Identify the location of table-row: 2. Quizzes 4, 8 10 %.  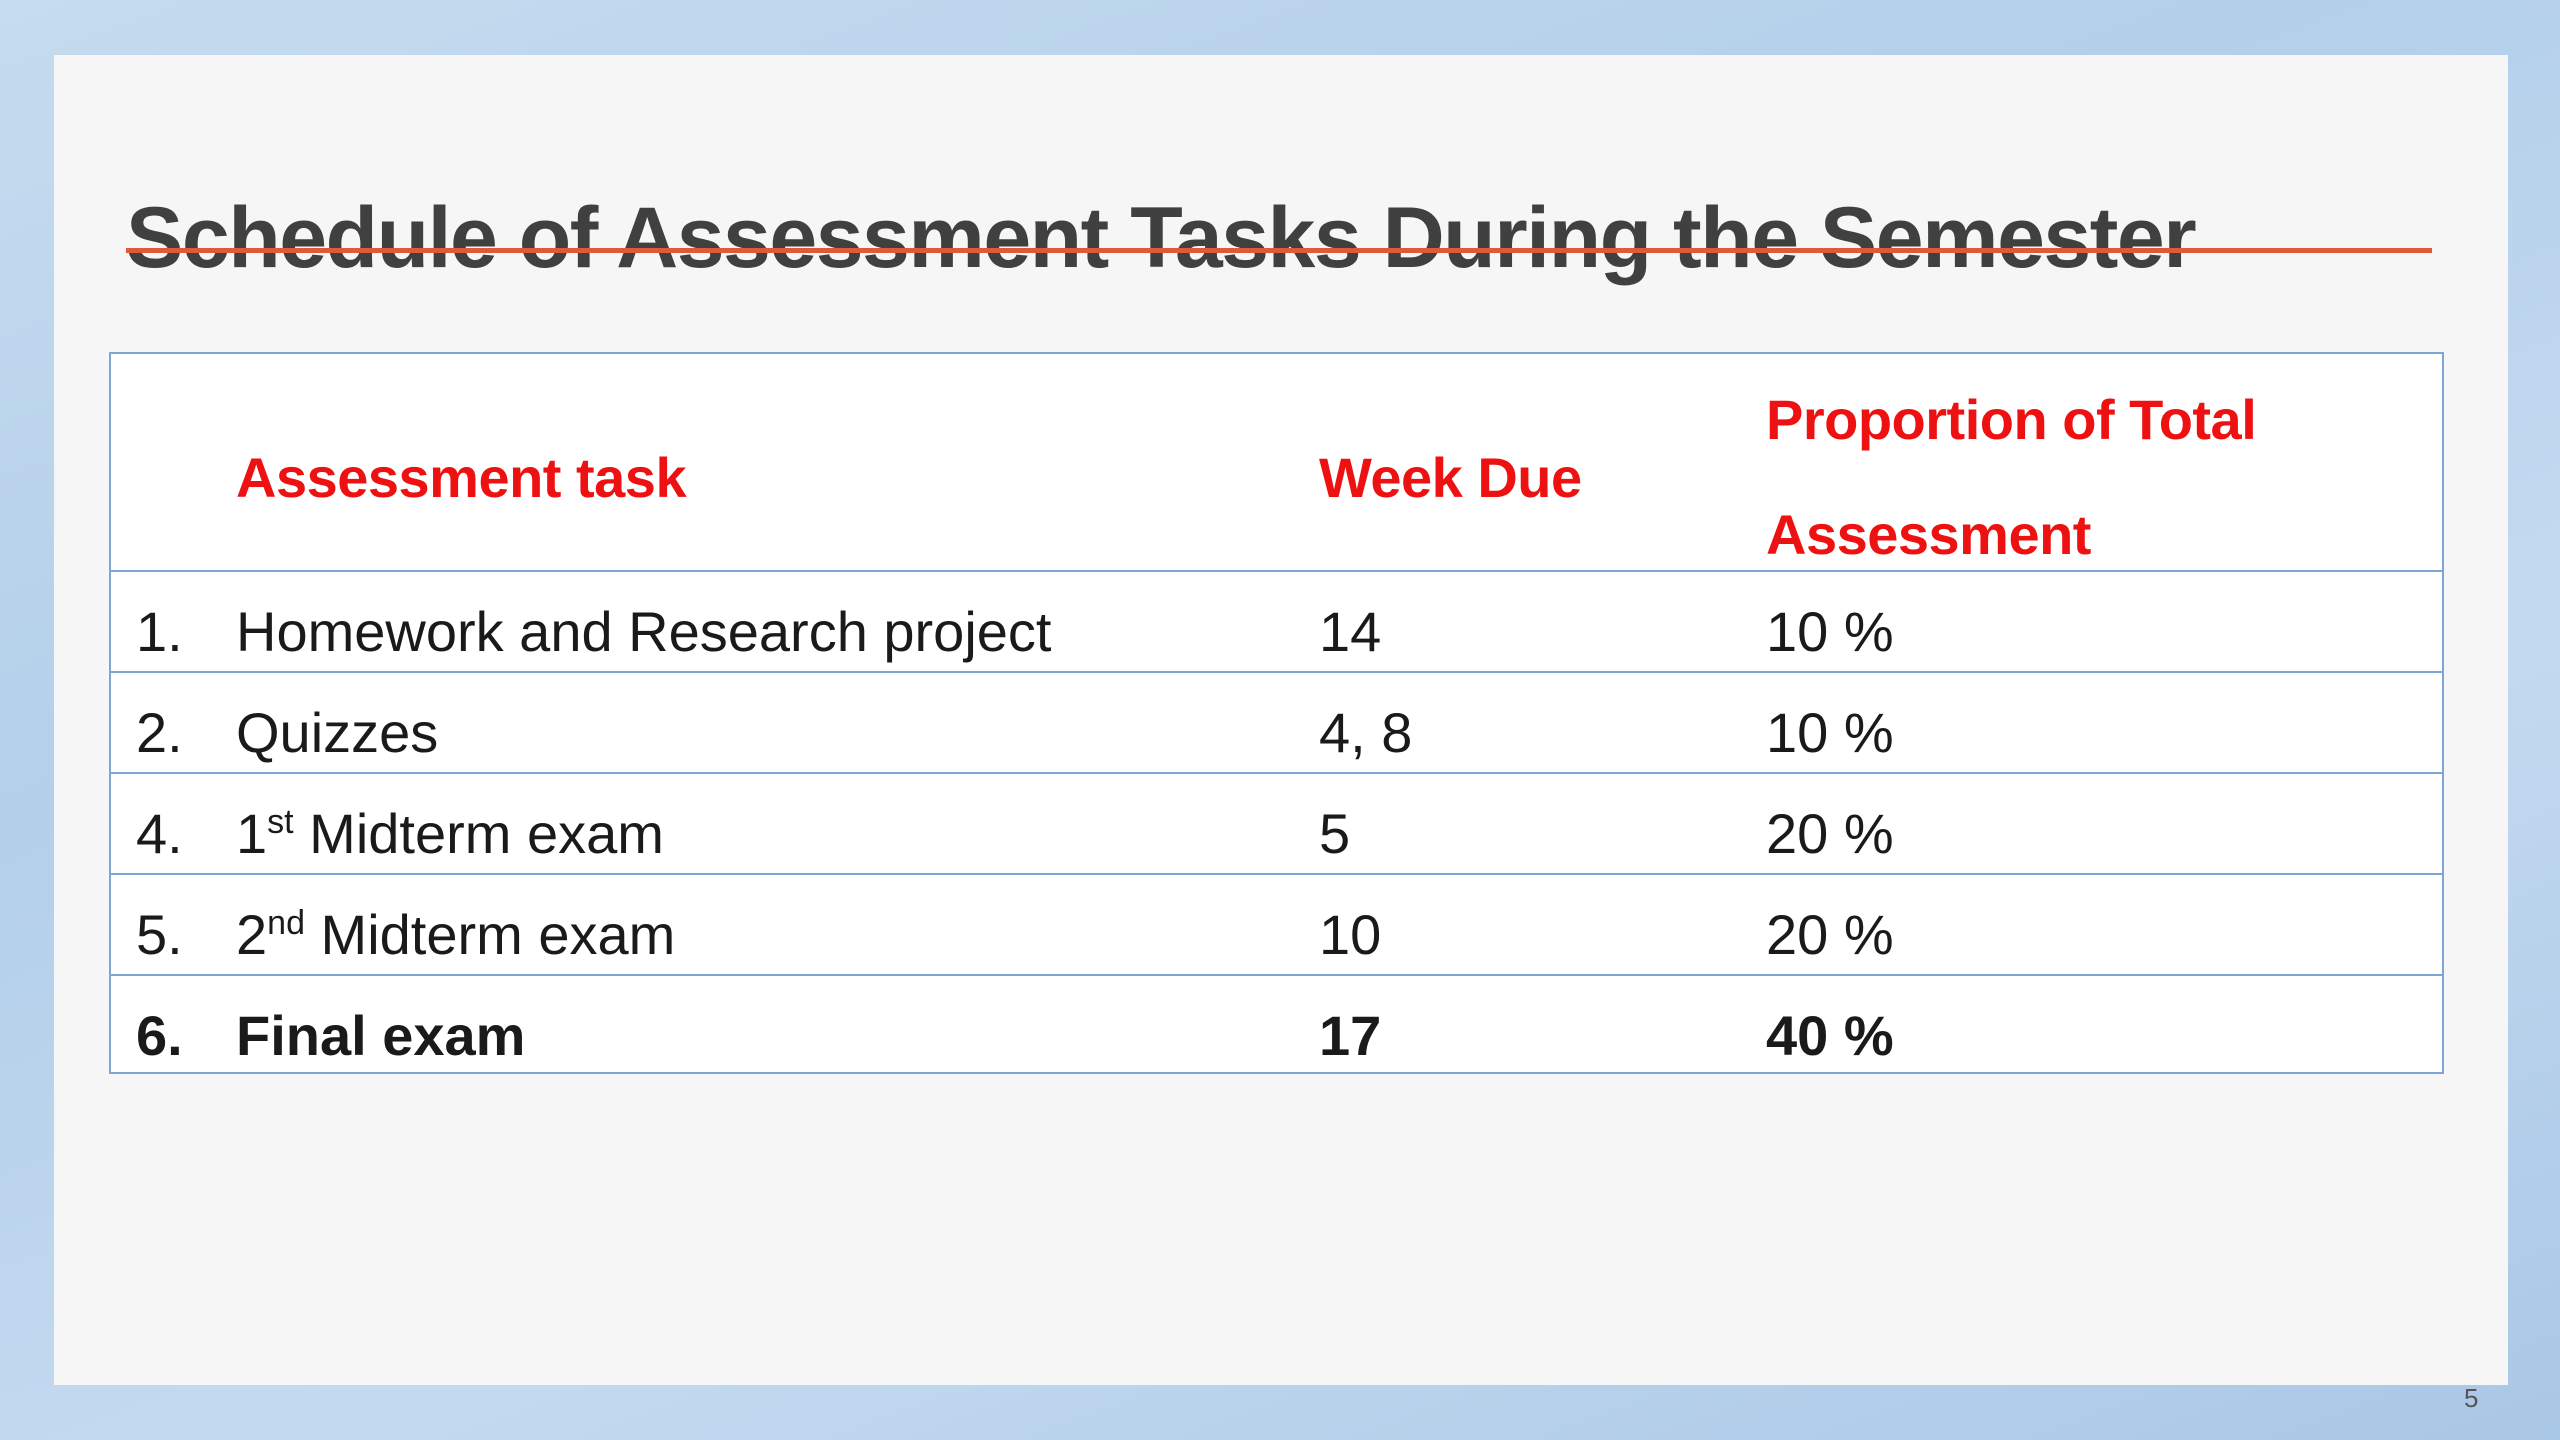
(1276, 721).